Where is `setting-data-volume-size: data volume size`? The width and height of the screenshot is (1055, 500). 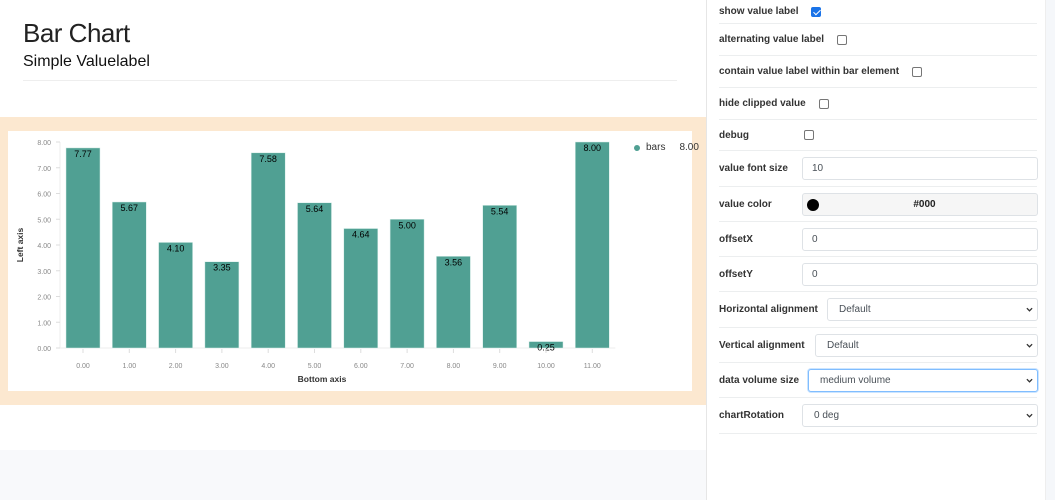
setting-data-volume-size: data volume size is located at coordinates (878, 380).